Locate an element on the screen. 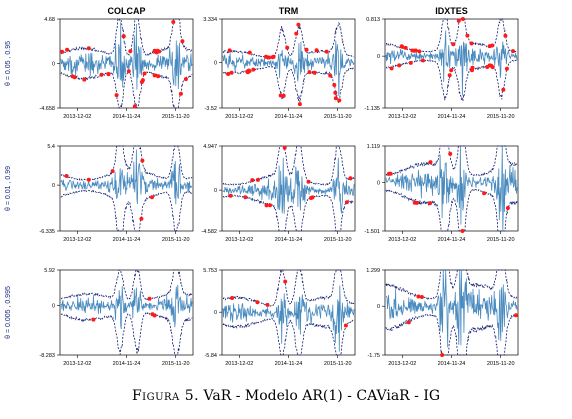 The width and height of the screenshot is (572, 419). y-tick-label: -6.335 is located at coordinates (47, 232).